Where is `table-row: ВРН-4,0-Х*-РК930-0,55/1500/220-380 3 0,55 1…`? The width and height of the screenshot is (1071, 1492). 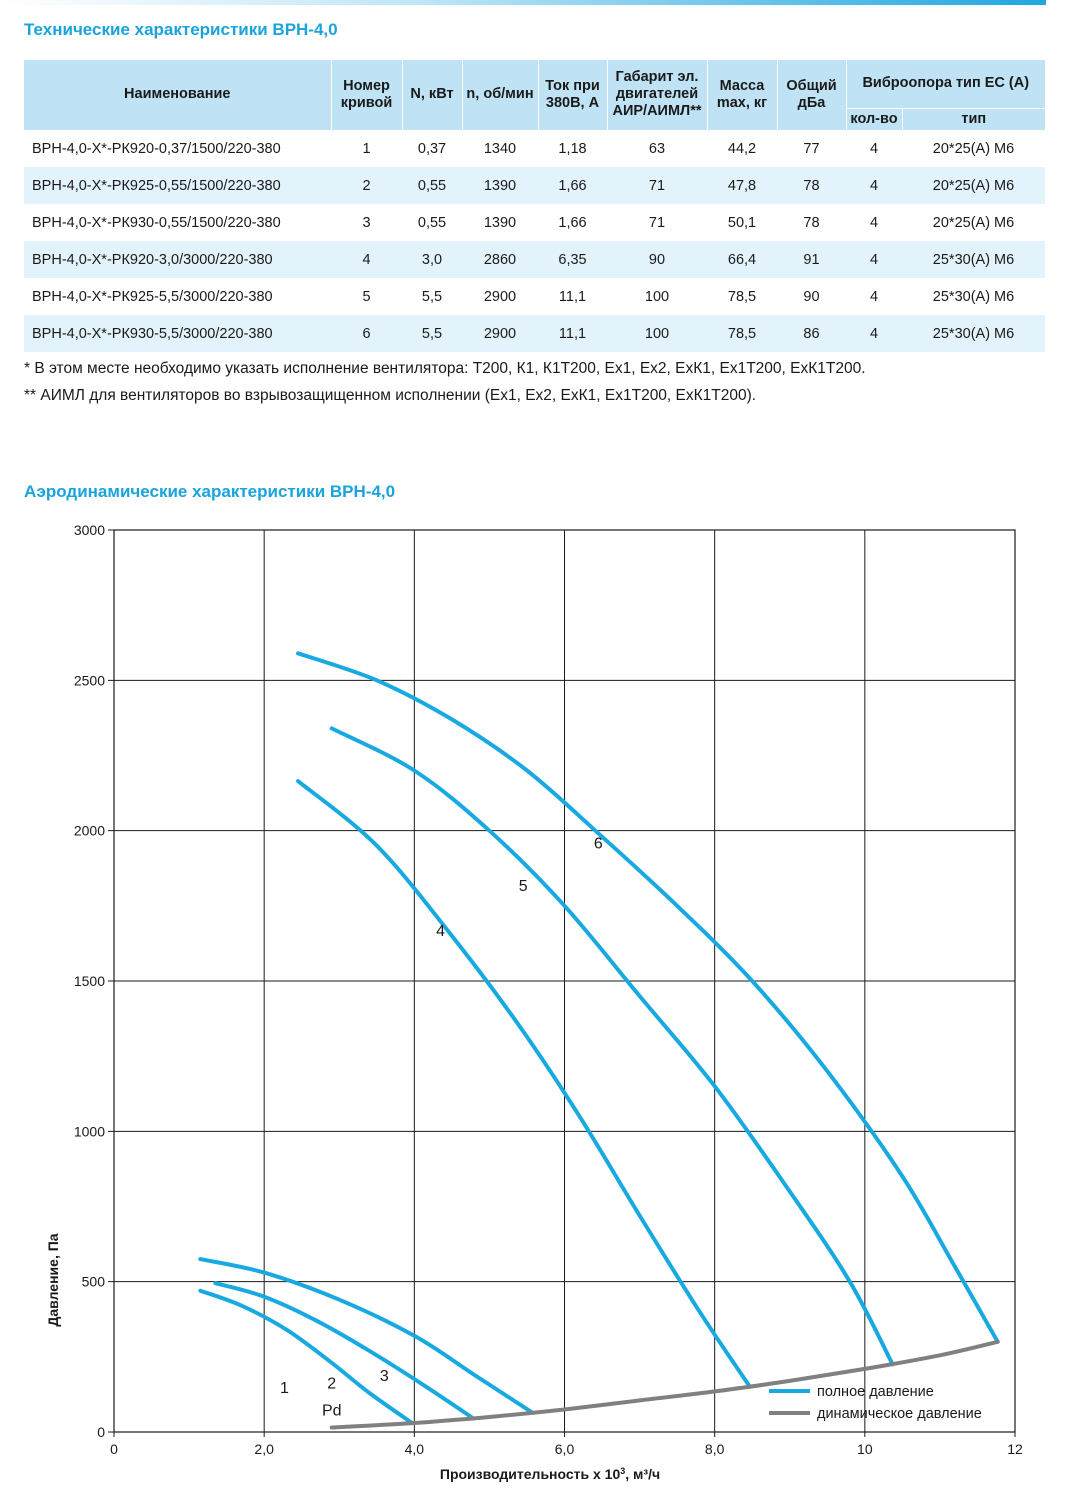 table-row: ВРН-4,0-Х*-РК930-0,55/1500/220-380 3 0,55 1… is located at coordinates (534, 222).